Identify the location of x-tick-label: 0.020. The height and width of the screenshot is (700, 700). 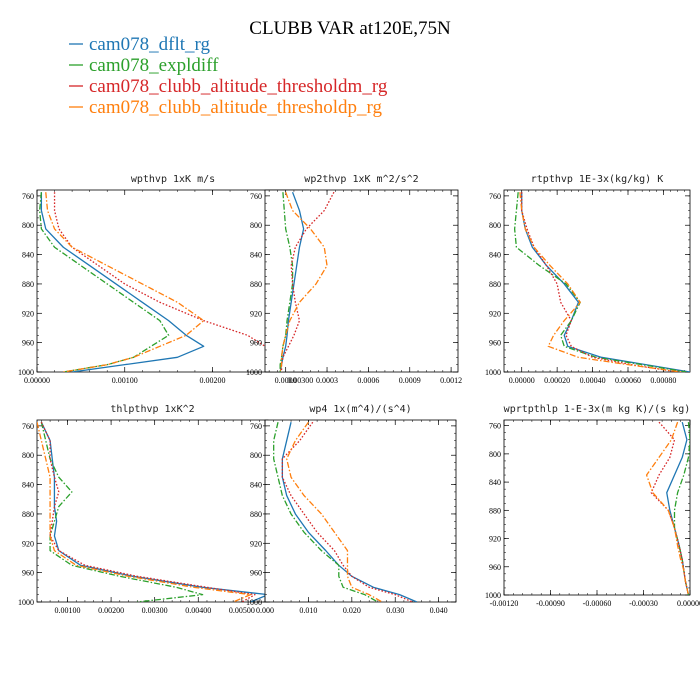
(352, 610).